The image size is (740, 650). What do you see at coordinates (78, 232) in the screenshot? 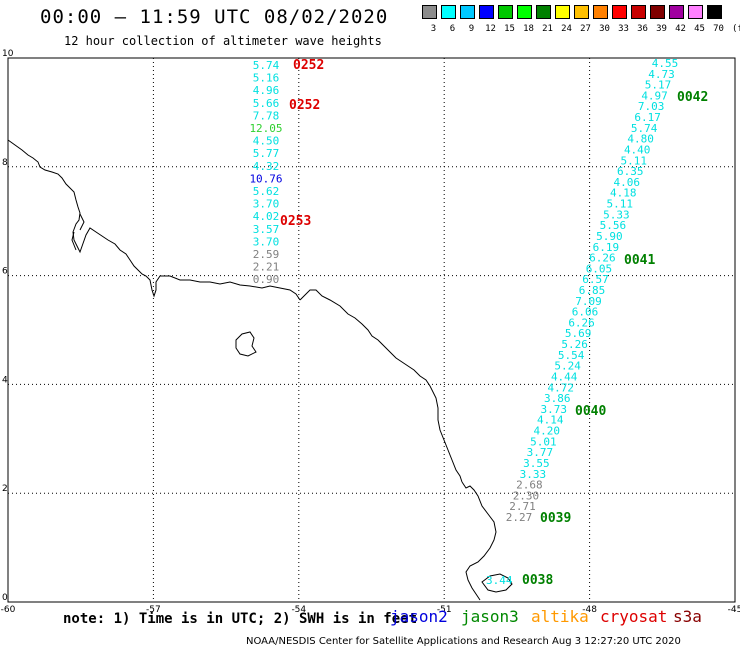
I see `essequibo-estuary` at bounding box center [78, 232].